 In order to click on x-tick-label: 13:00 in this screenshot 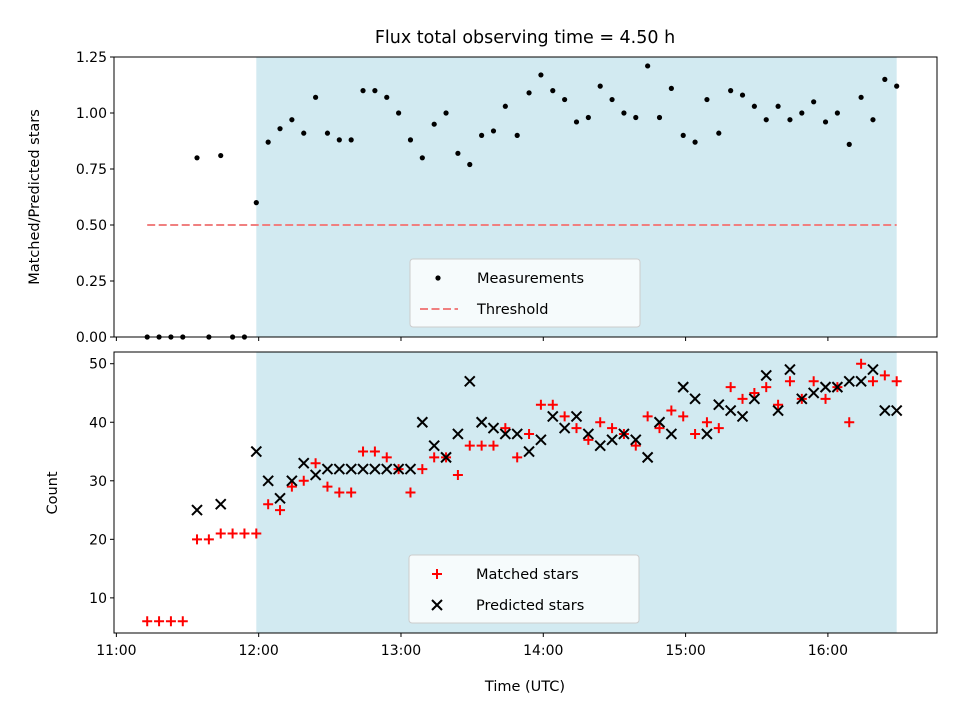, I will do `click(401, 651)`.